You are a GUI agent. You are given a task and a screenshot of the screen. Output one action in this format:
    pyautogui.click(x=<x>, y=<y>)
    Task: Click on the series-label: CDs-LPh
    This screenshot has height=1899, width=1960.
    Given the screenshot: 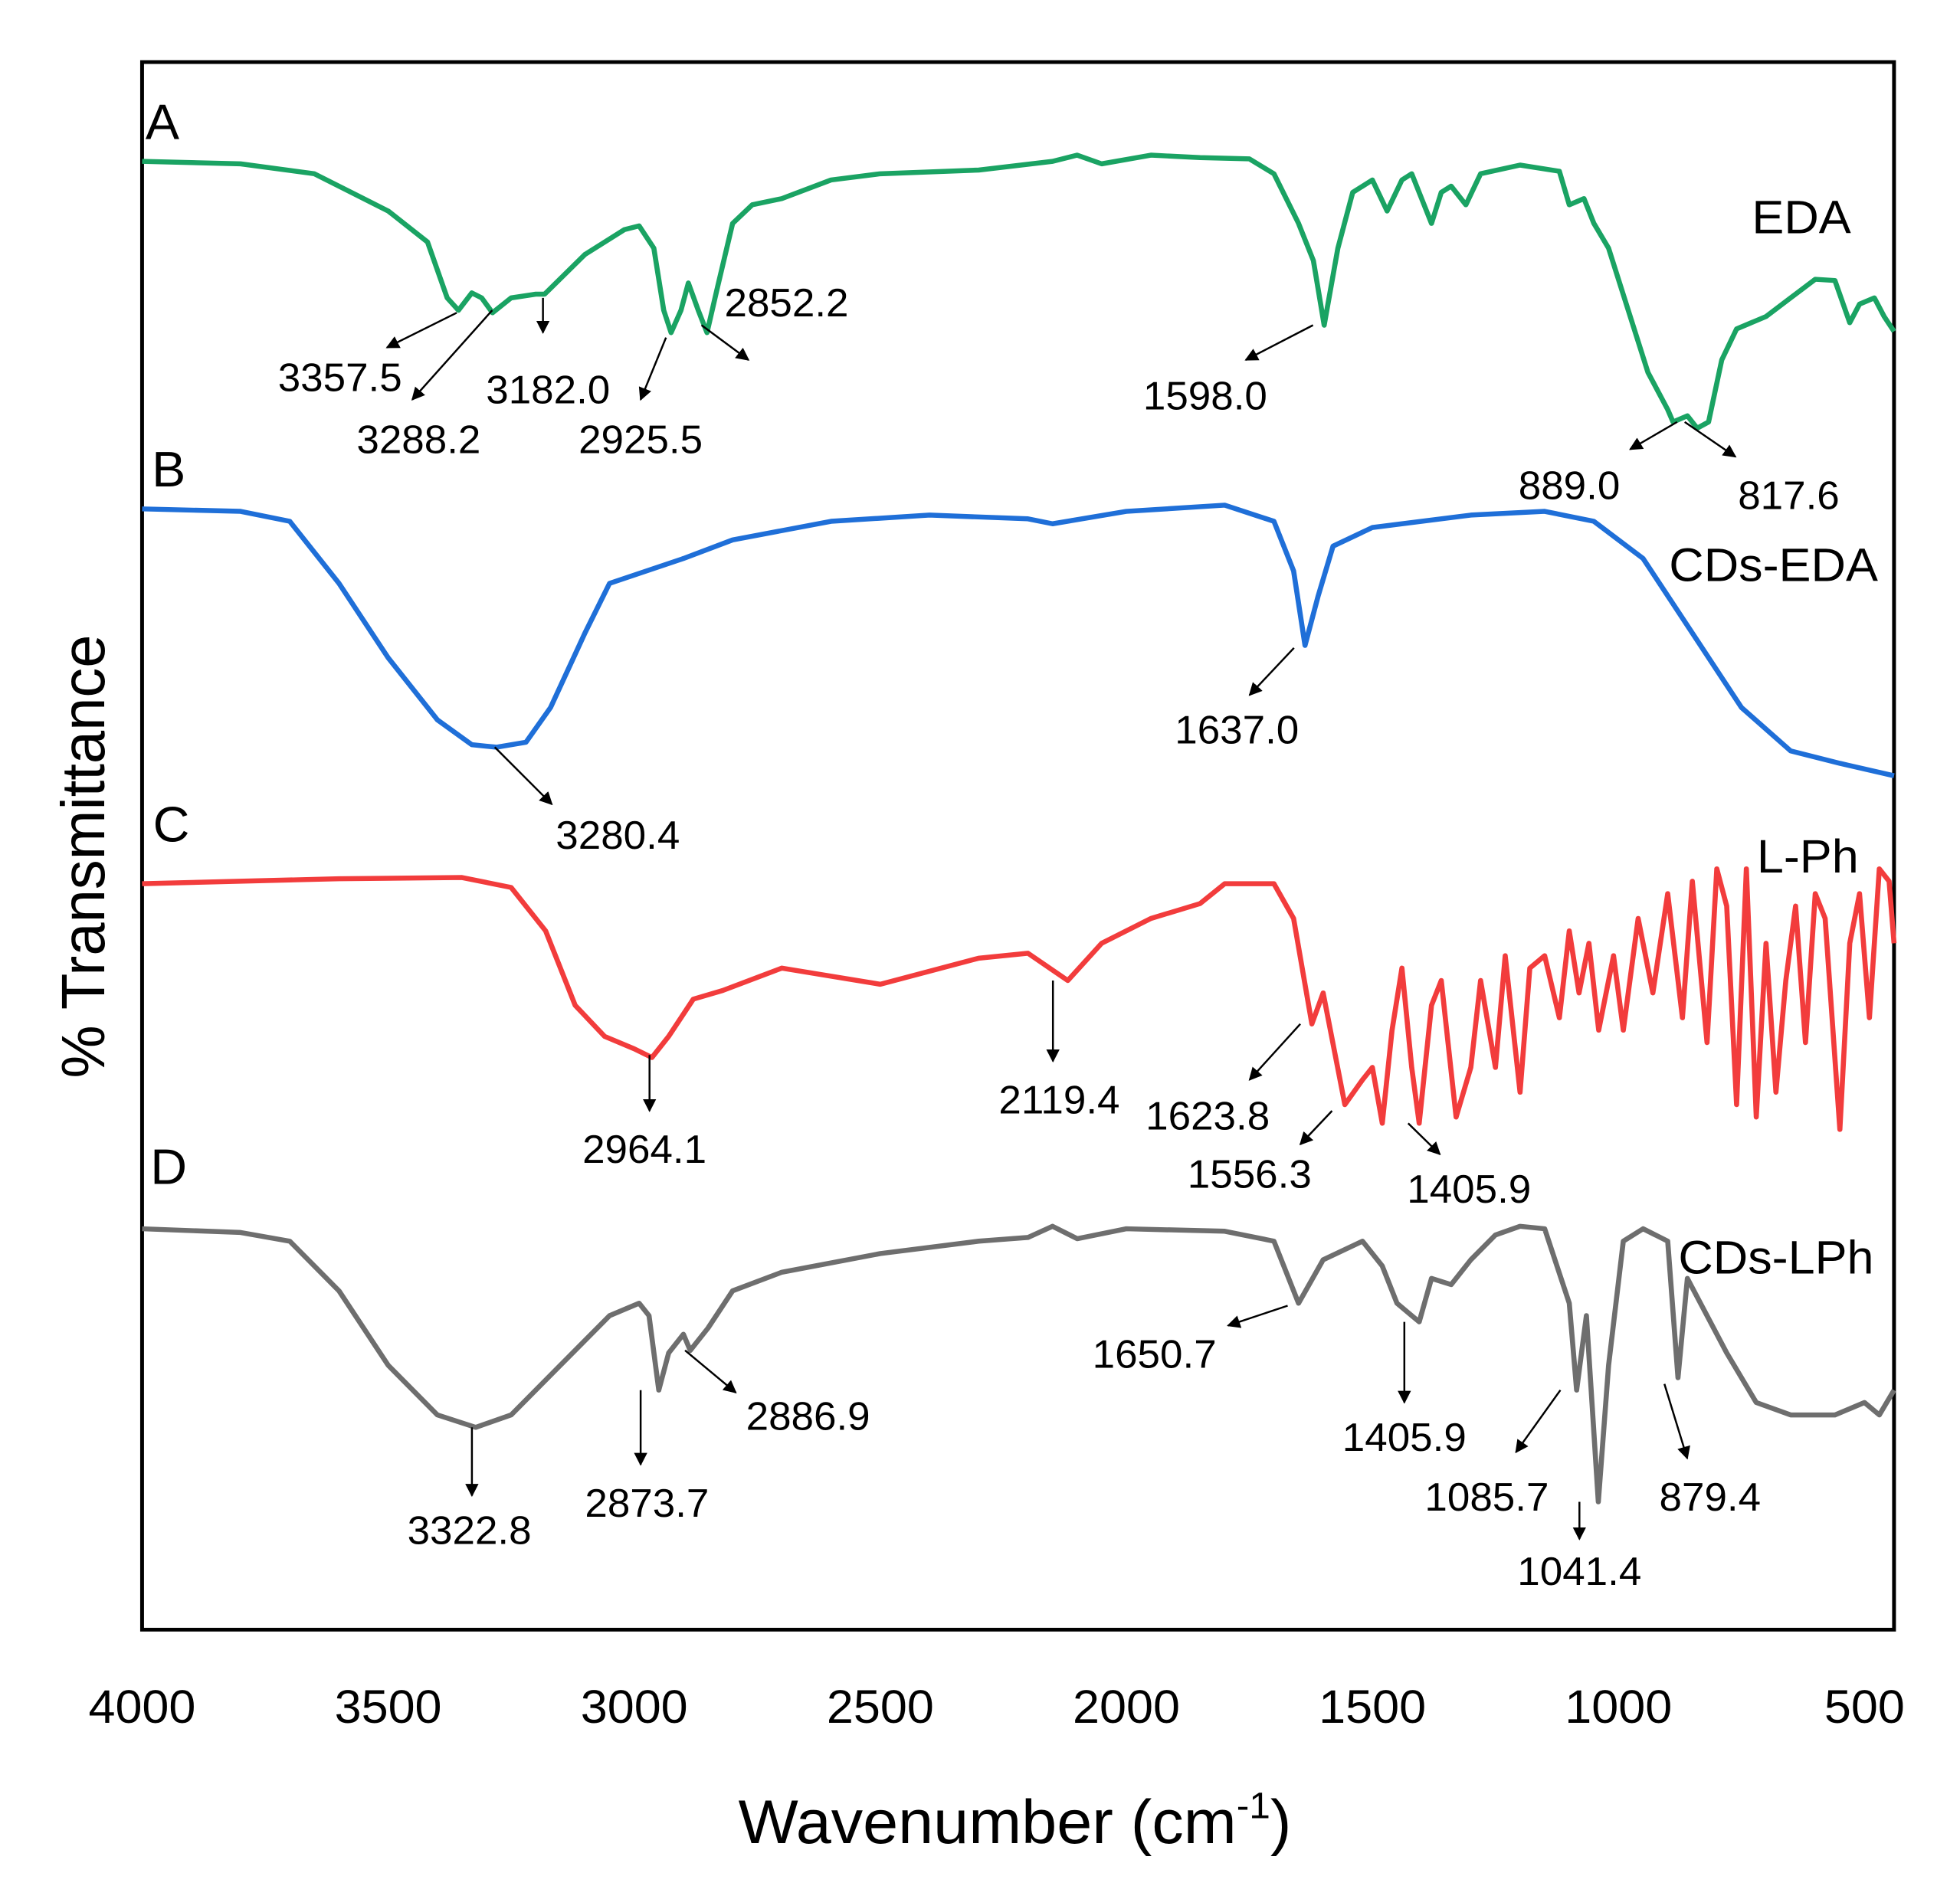 What is the action you would take?
    pyautogui.click(x=1775, y=1258)
    